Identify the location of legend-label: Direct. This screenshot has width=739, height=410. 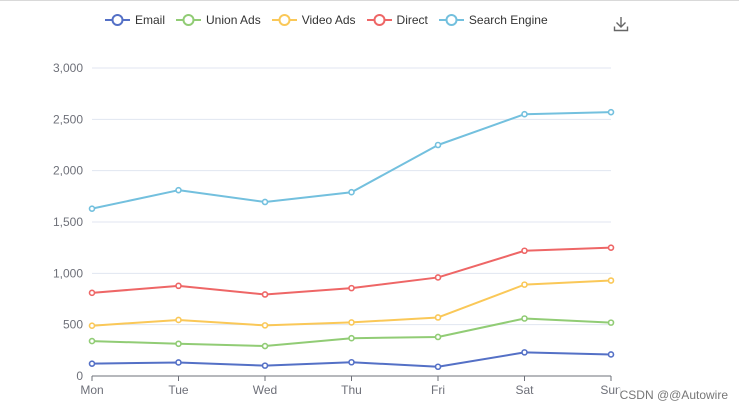
(412, 20).